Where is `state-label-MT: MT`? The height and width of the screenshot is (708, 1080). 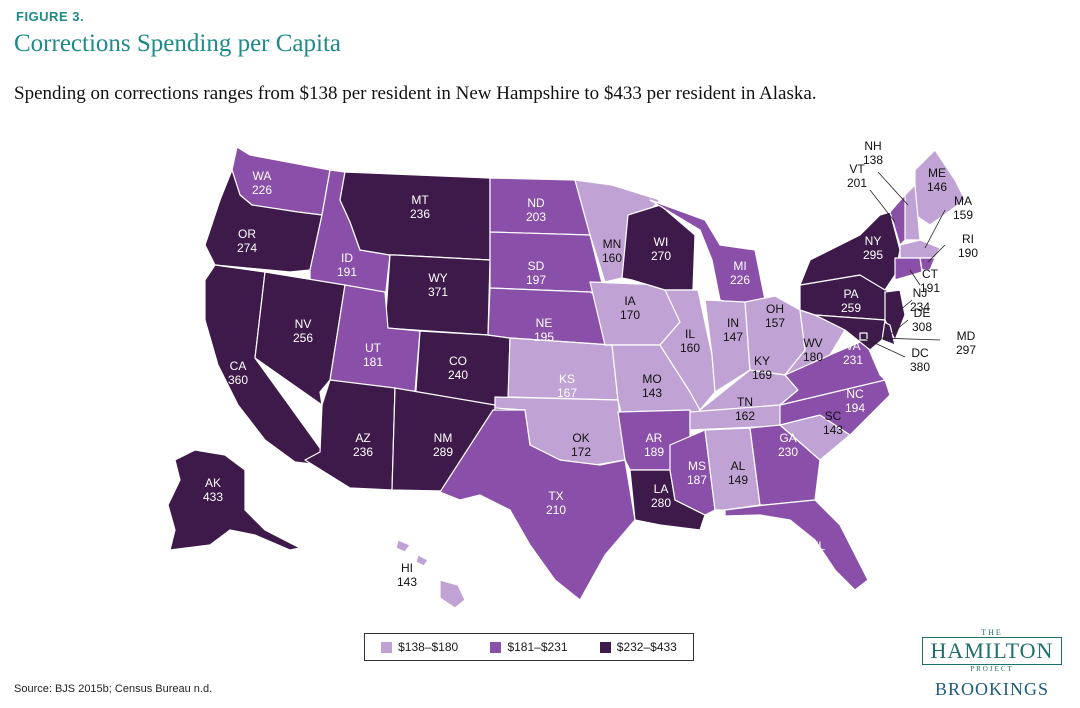 state-label-MT: MT is located at coordinates (420, 200).